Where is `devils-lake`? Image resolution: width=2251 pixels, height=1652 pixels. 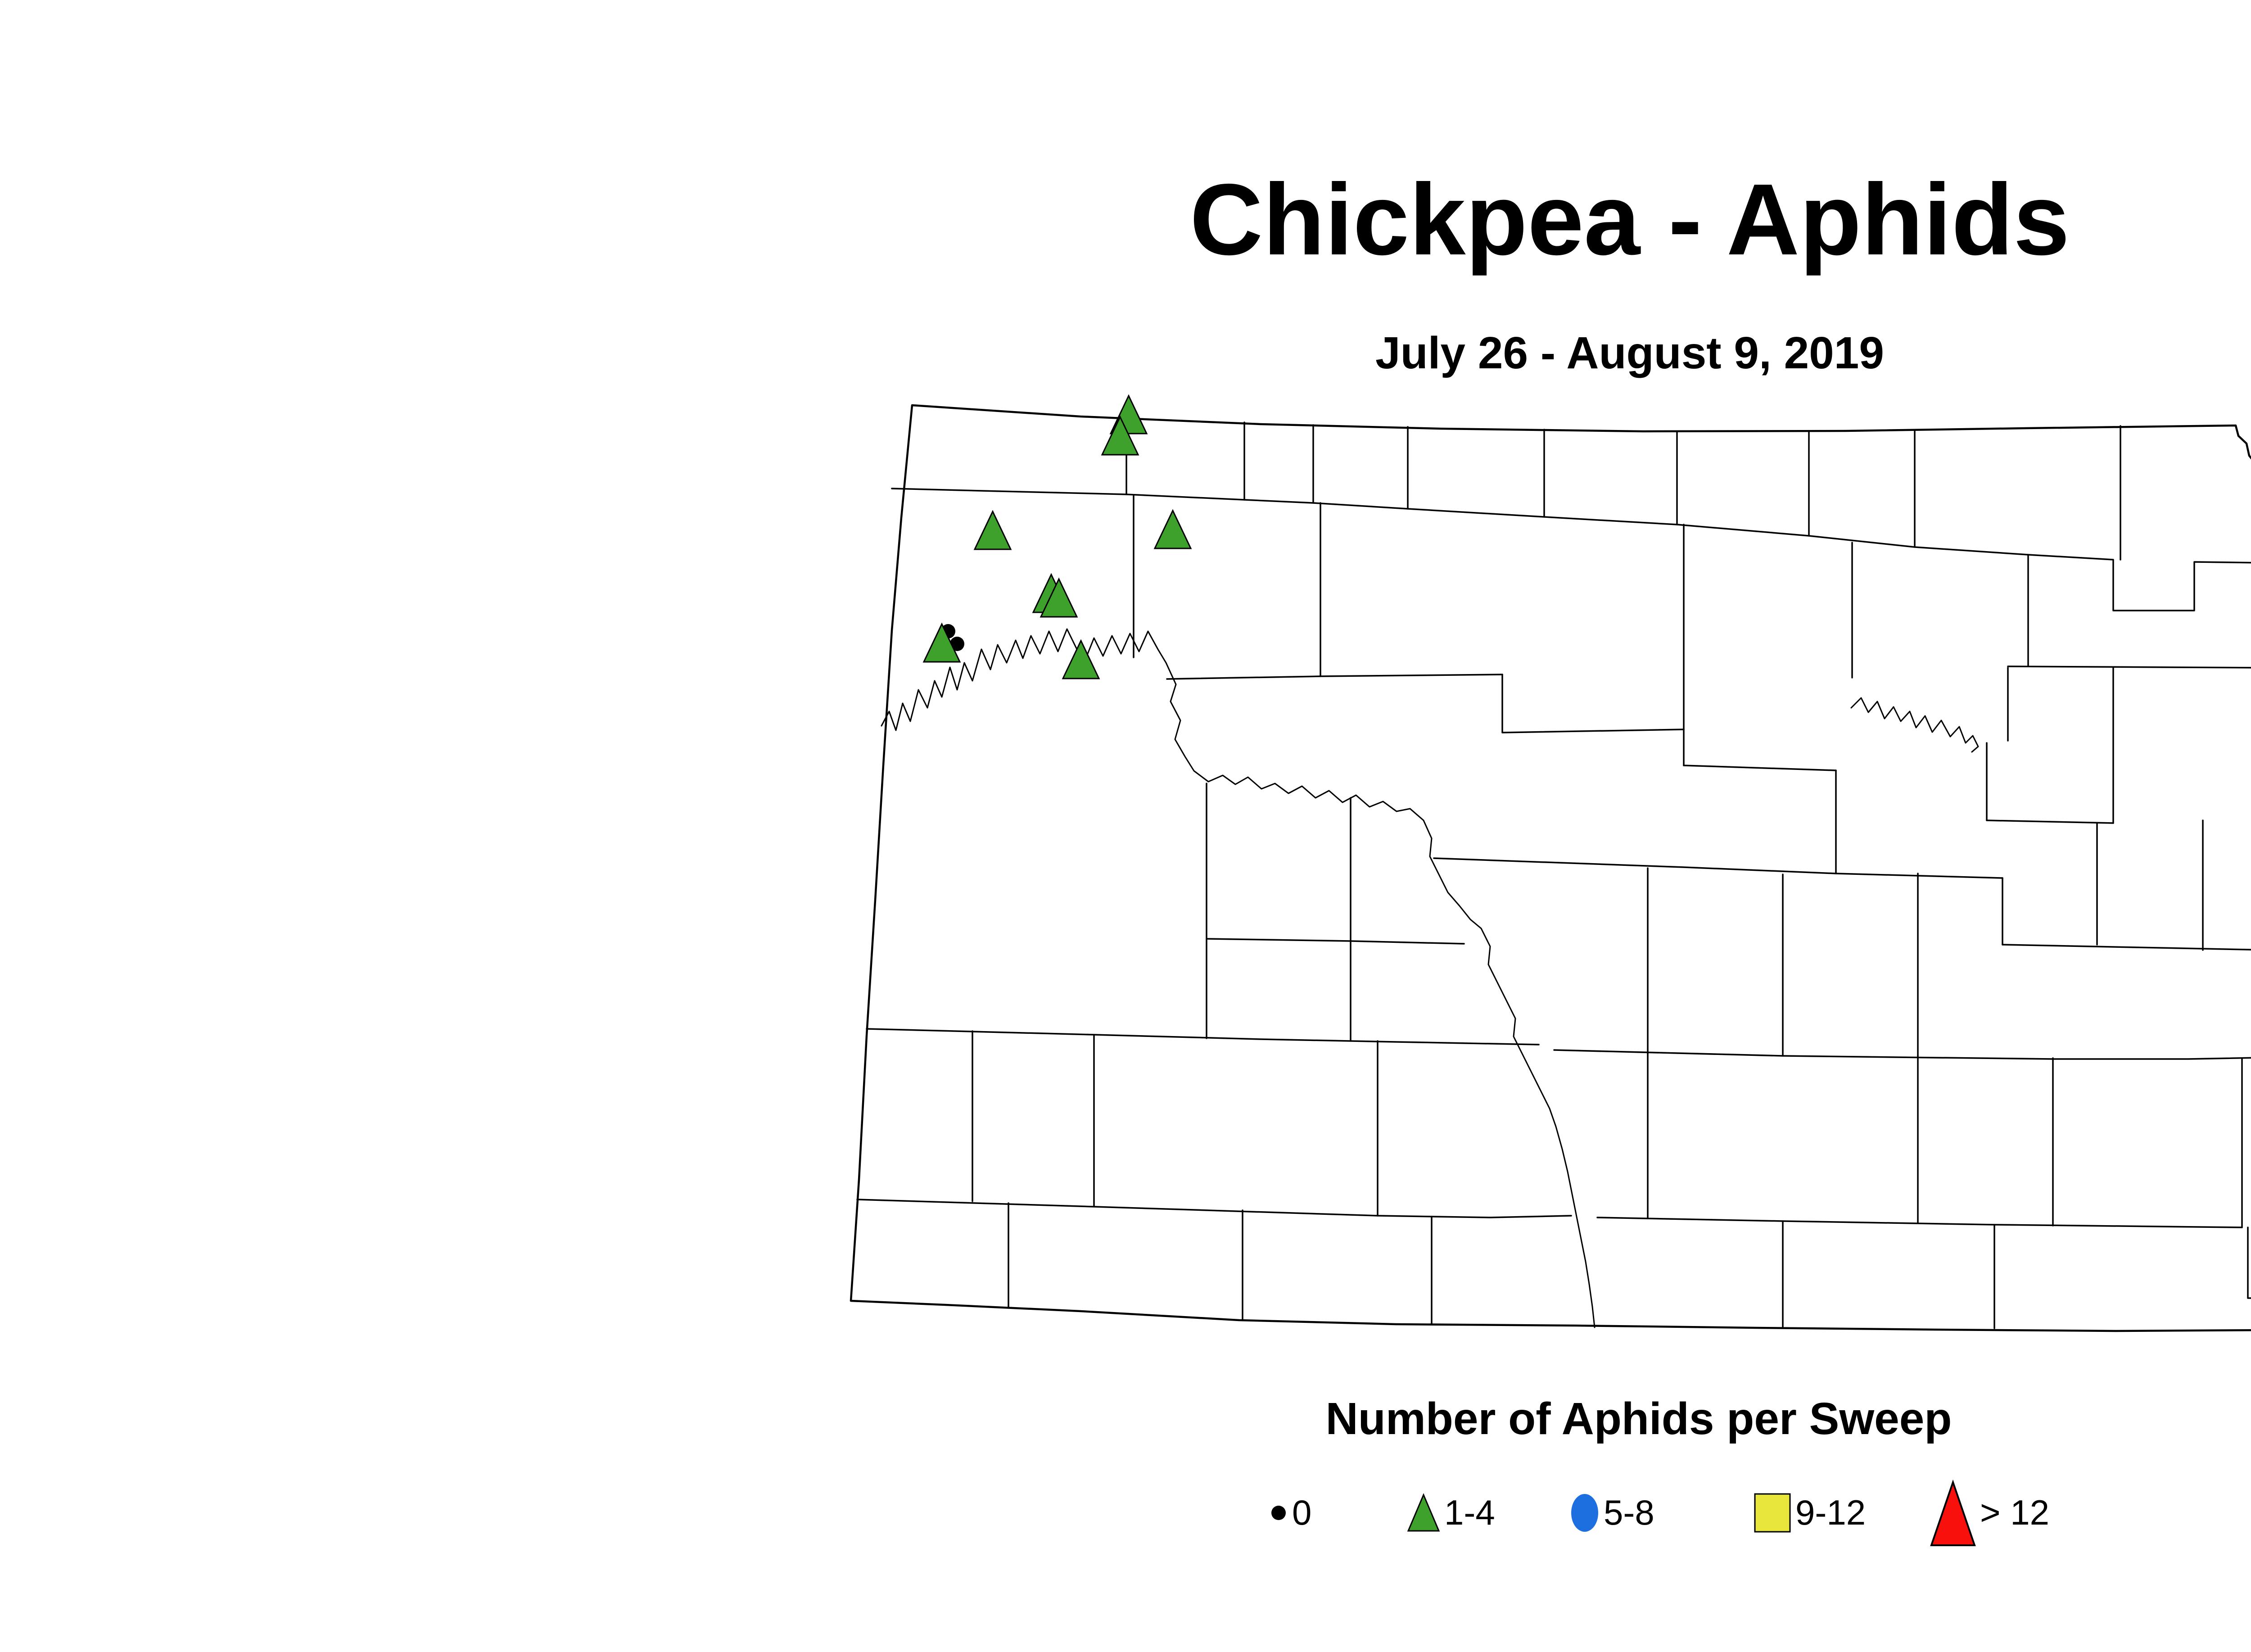 devils-lake is located at coordinates (1915, 725).